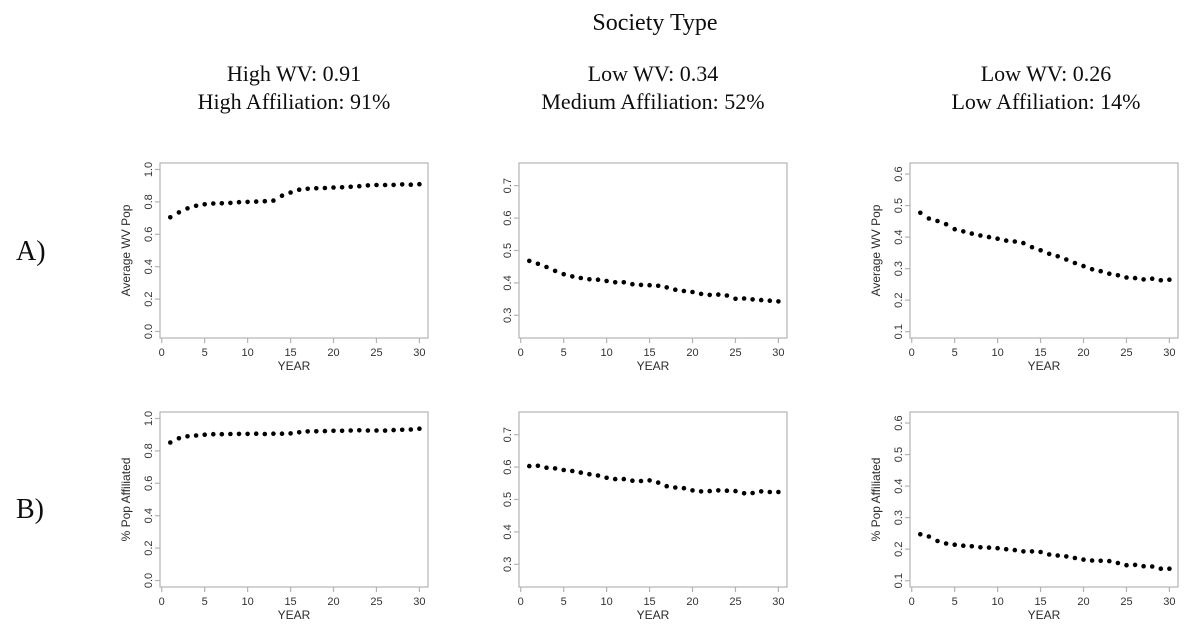  What do you see at coordinates (126, 250) in the screenshot?
I see `svg-text: Average WV Pop` at bounding box center [126, 250].